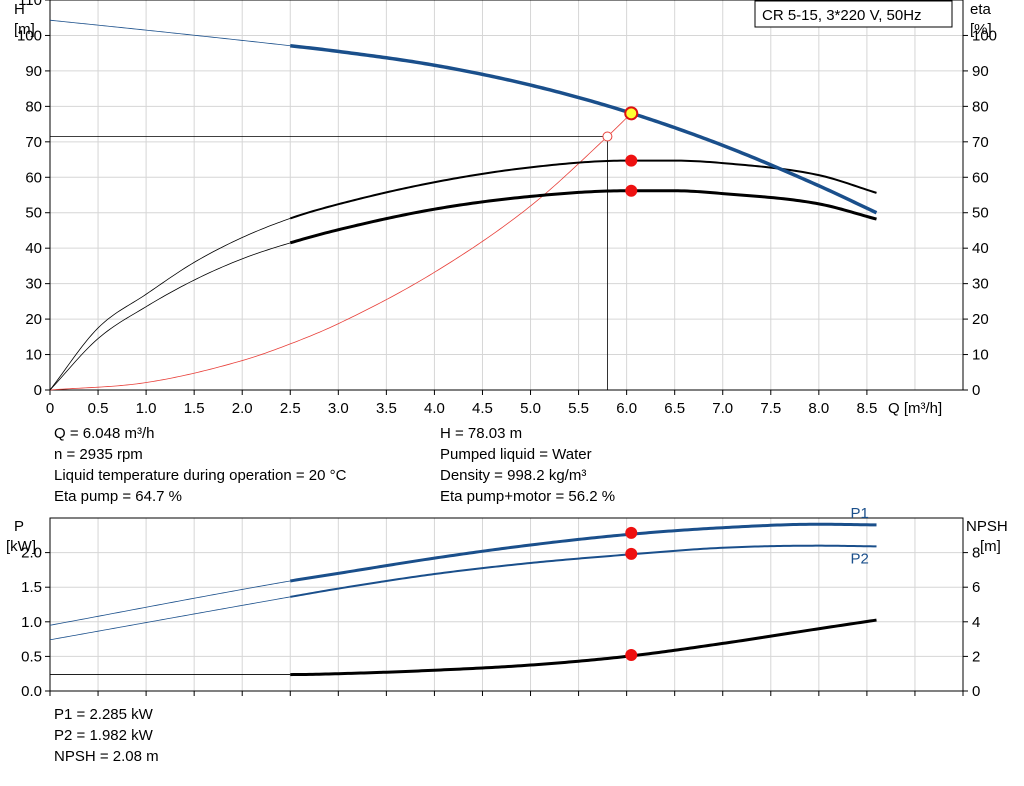 This screenshot has width=1024, height=786. Describe the element at coordinates (482, 408) in the screenshot. I see `top-x-tick-label: 4.5` at that location.